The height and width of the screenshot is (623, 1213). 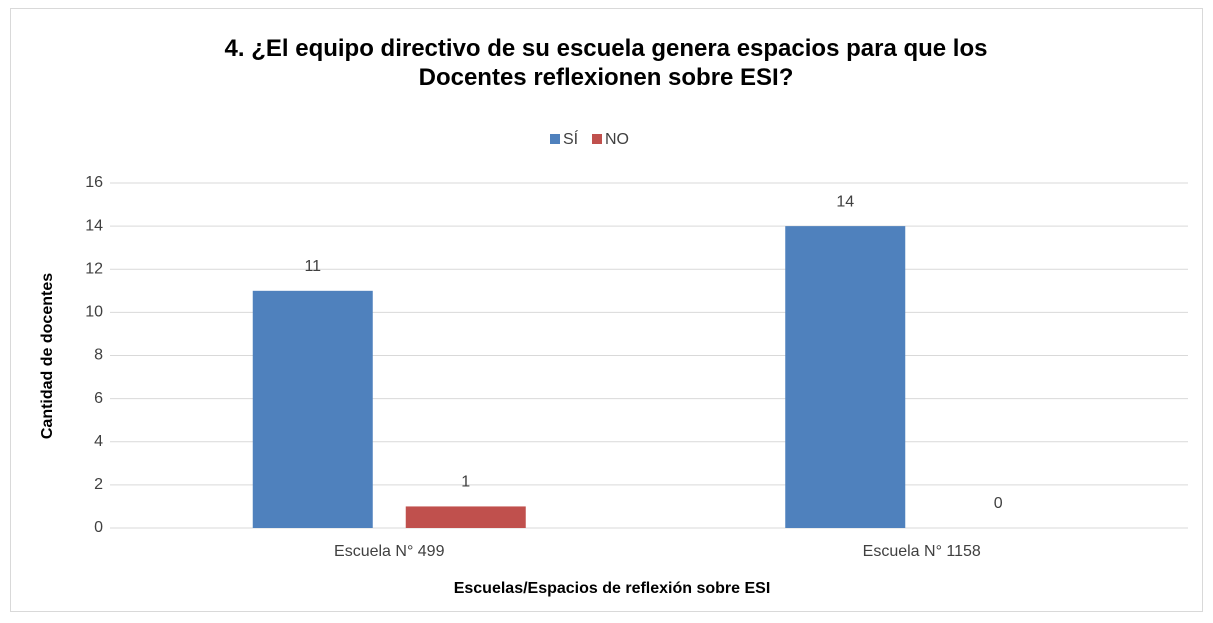 I want to click on data-label: 1, so click(x=465, y=482).